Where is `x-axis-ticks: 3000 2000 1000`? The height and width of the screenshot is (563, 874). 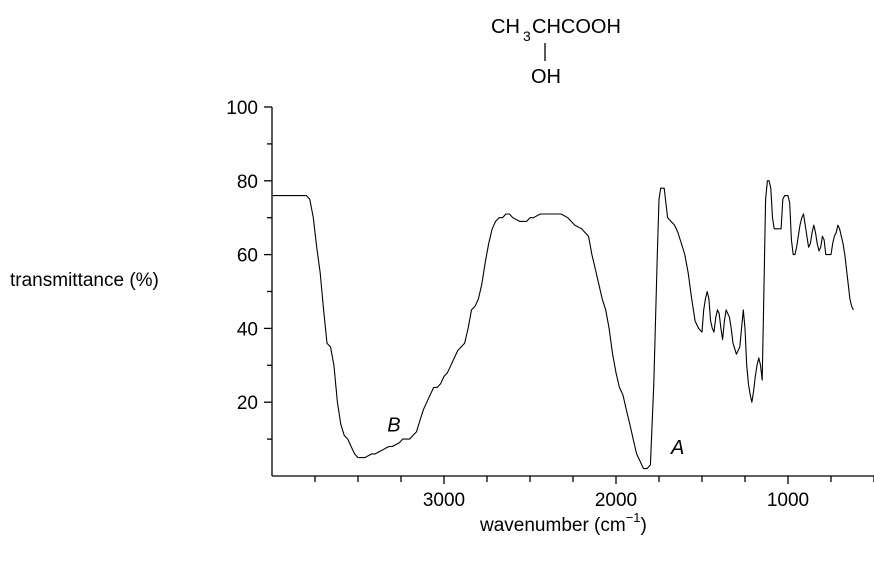
x-axis-ticks: 3000 2000 1000 is located at coordinates (594, 493).